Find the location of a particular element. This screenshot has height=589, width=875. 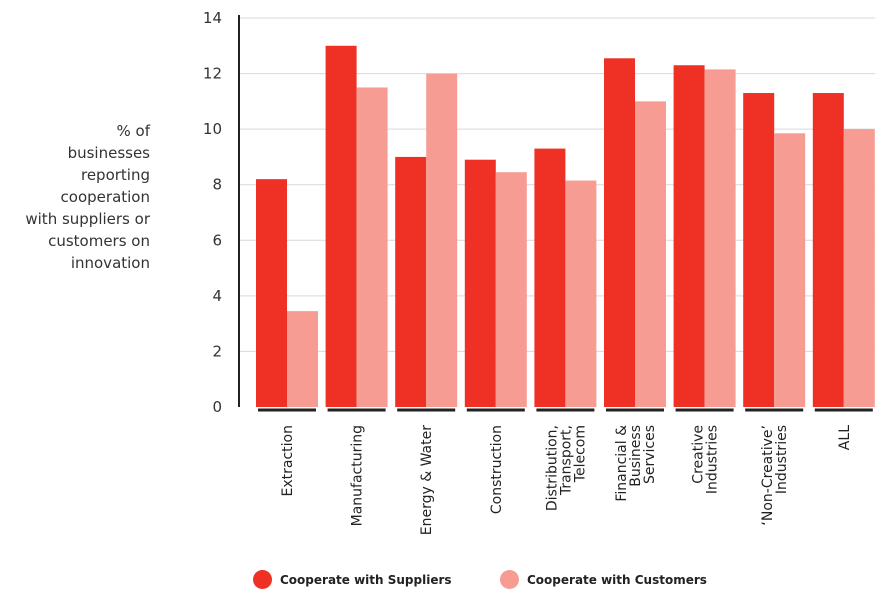

y-tick-label: 10 is located at coordinates (212, 129).